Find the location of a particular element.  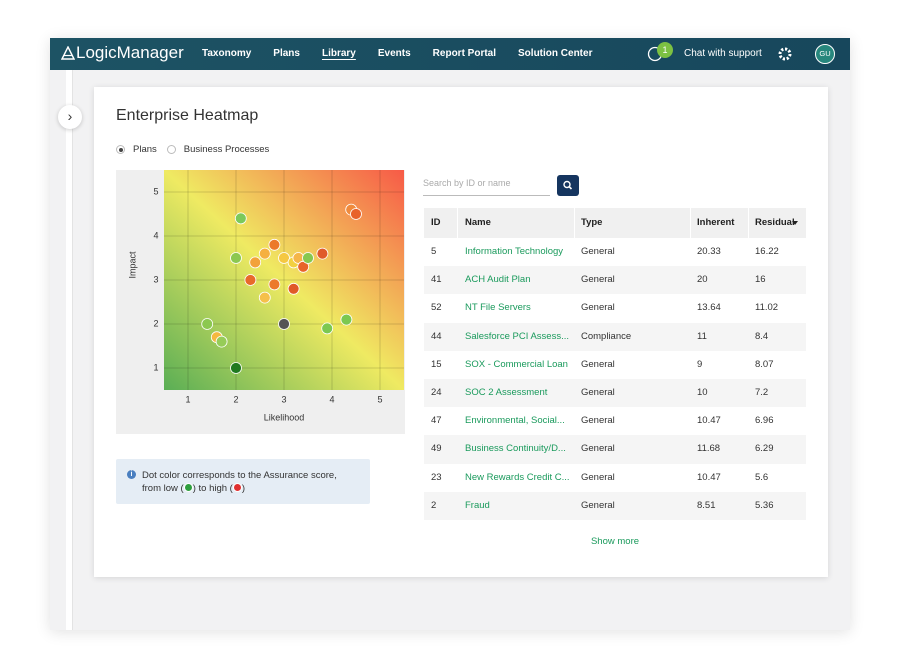

radio-option: Business Processes is located at coordinates (217, 149).